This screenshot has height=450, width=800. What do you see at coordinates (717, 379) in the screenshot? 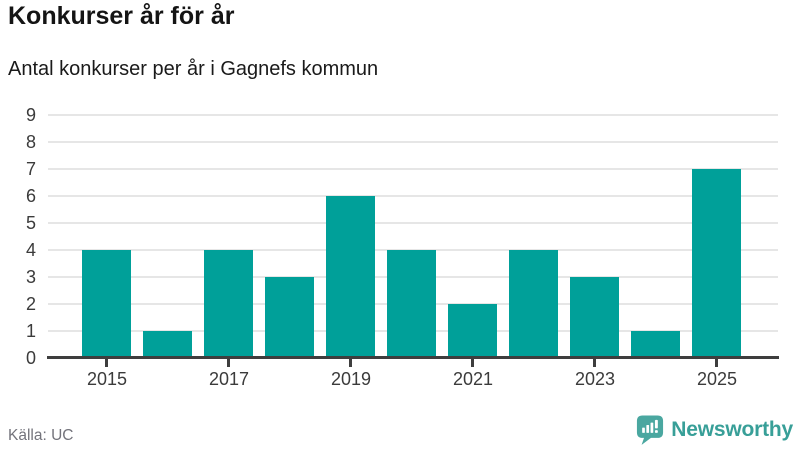
I see `x-axis-label: 2025` at bounding box center [717, 379].